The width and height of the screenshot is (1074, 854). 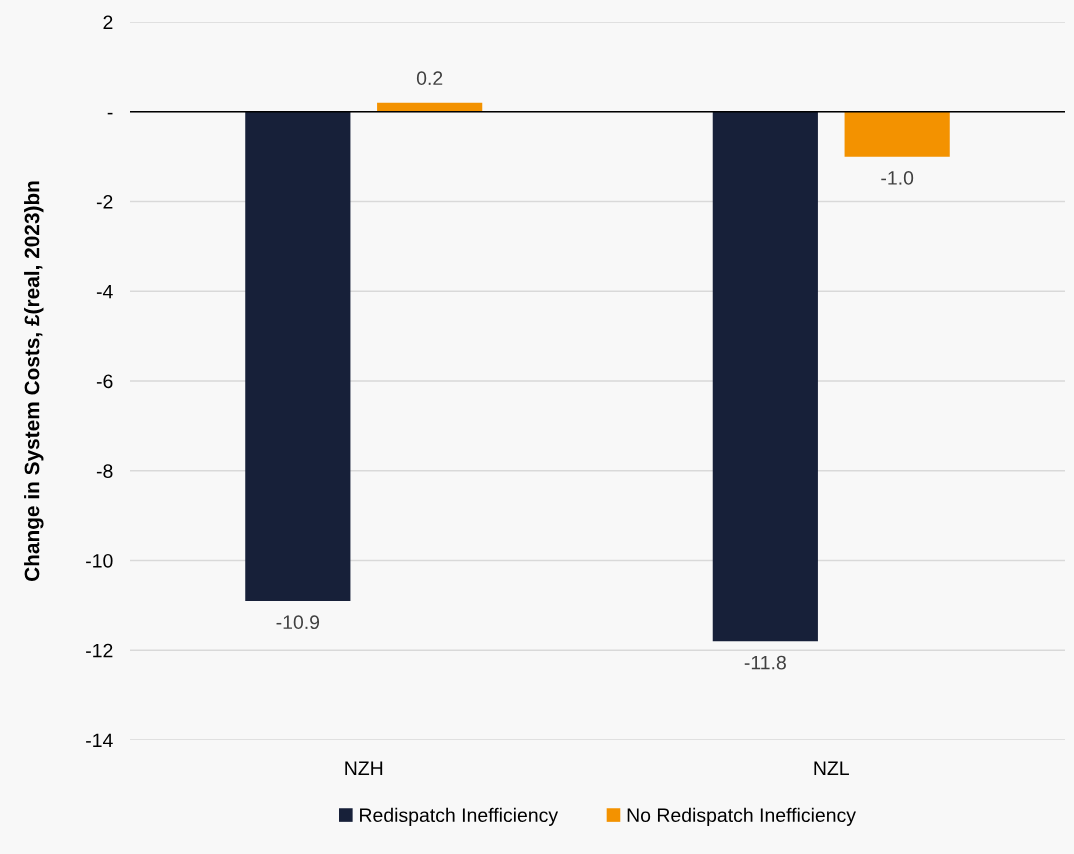 I want to click on y-tick-label: -2, so click(x=104, y=201).